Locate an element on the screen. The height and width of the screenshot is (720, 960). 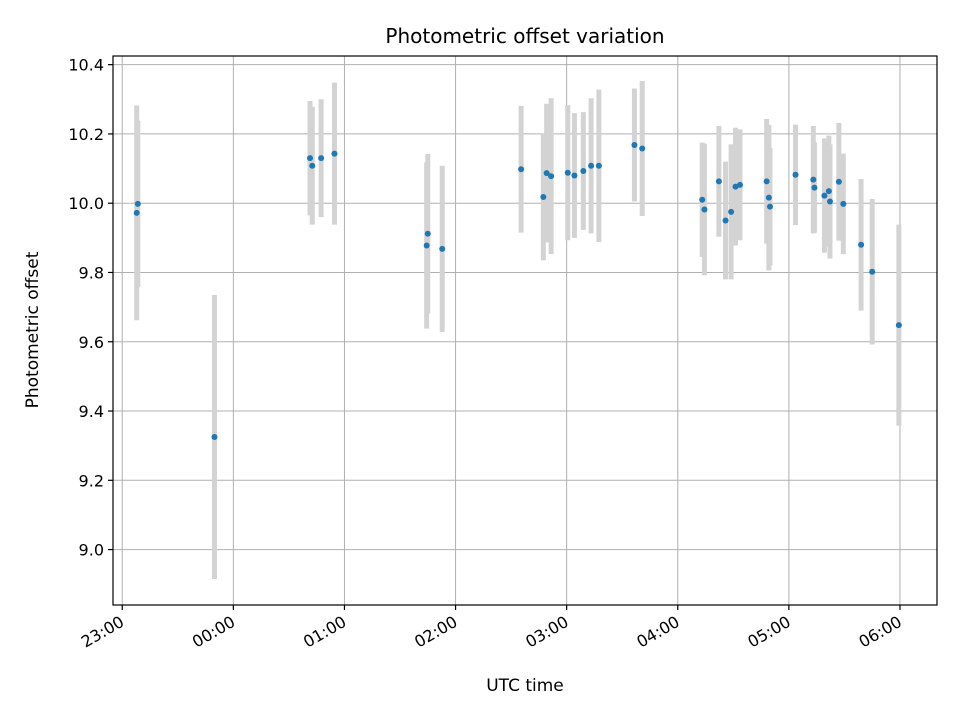
y-tick-label: 10.4 is located at coordinates (86, 65).